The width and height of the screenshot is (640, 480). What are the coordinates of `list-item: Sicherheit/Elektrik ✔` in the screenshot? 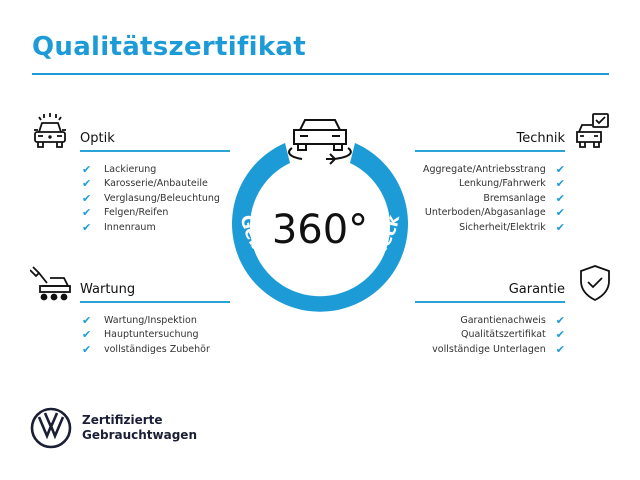 It's located at (512, 227).